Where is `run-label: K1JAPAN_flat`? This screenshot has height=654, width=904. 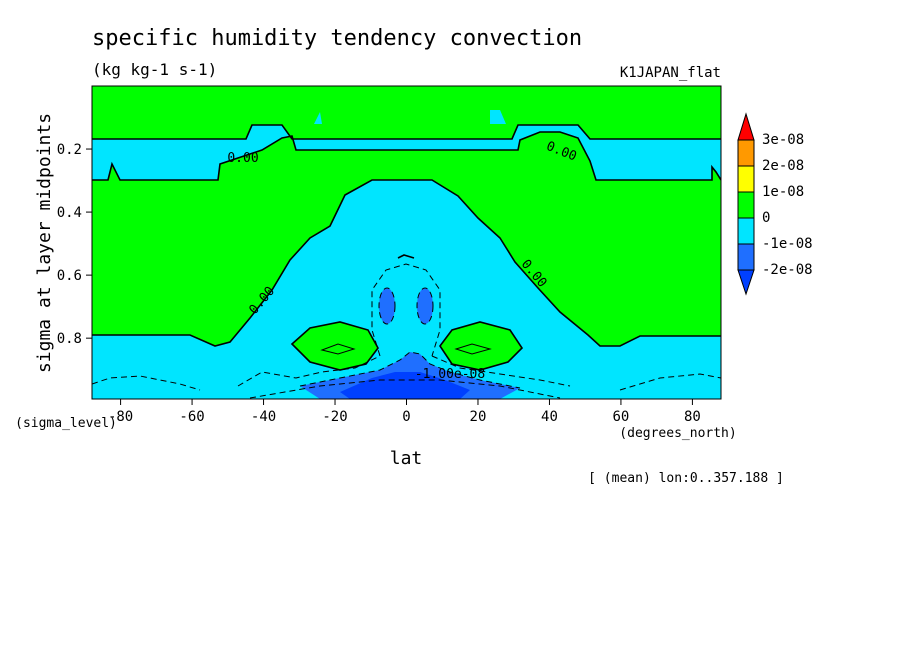 run-label: K1JAPAN_flat is located at coordinates (670, 73).